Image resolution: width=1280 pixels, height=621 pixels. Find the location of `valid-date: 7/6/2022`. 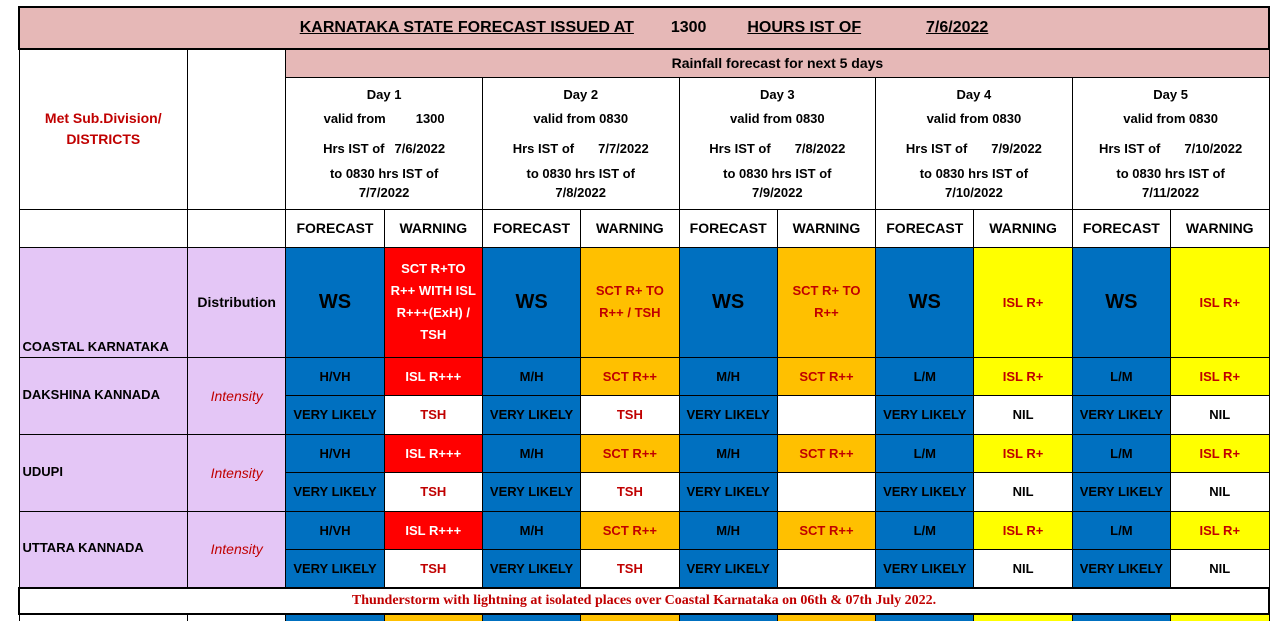

valid-date: 7/6/2022 is located at coordinates (420, 148).